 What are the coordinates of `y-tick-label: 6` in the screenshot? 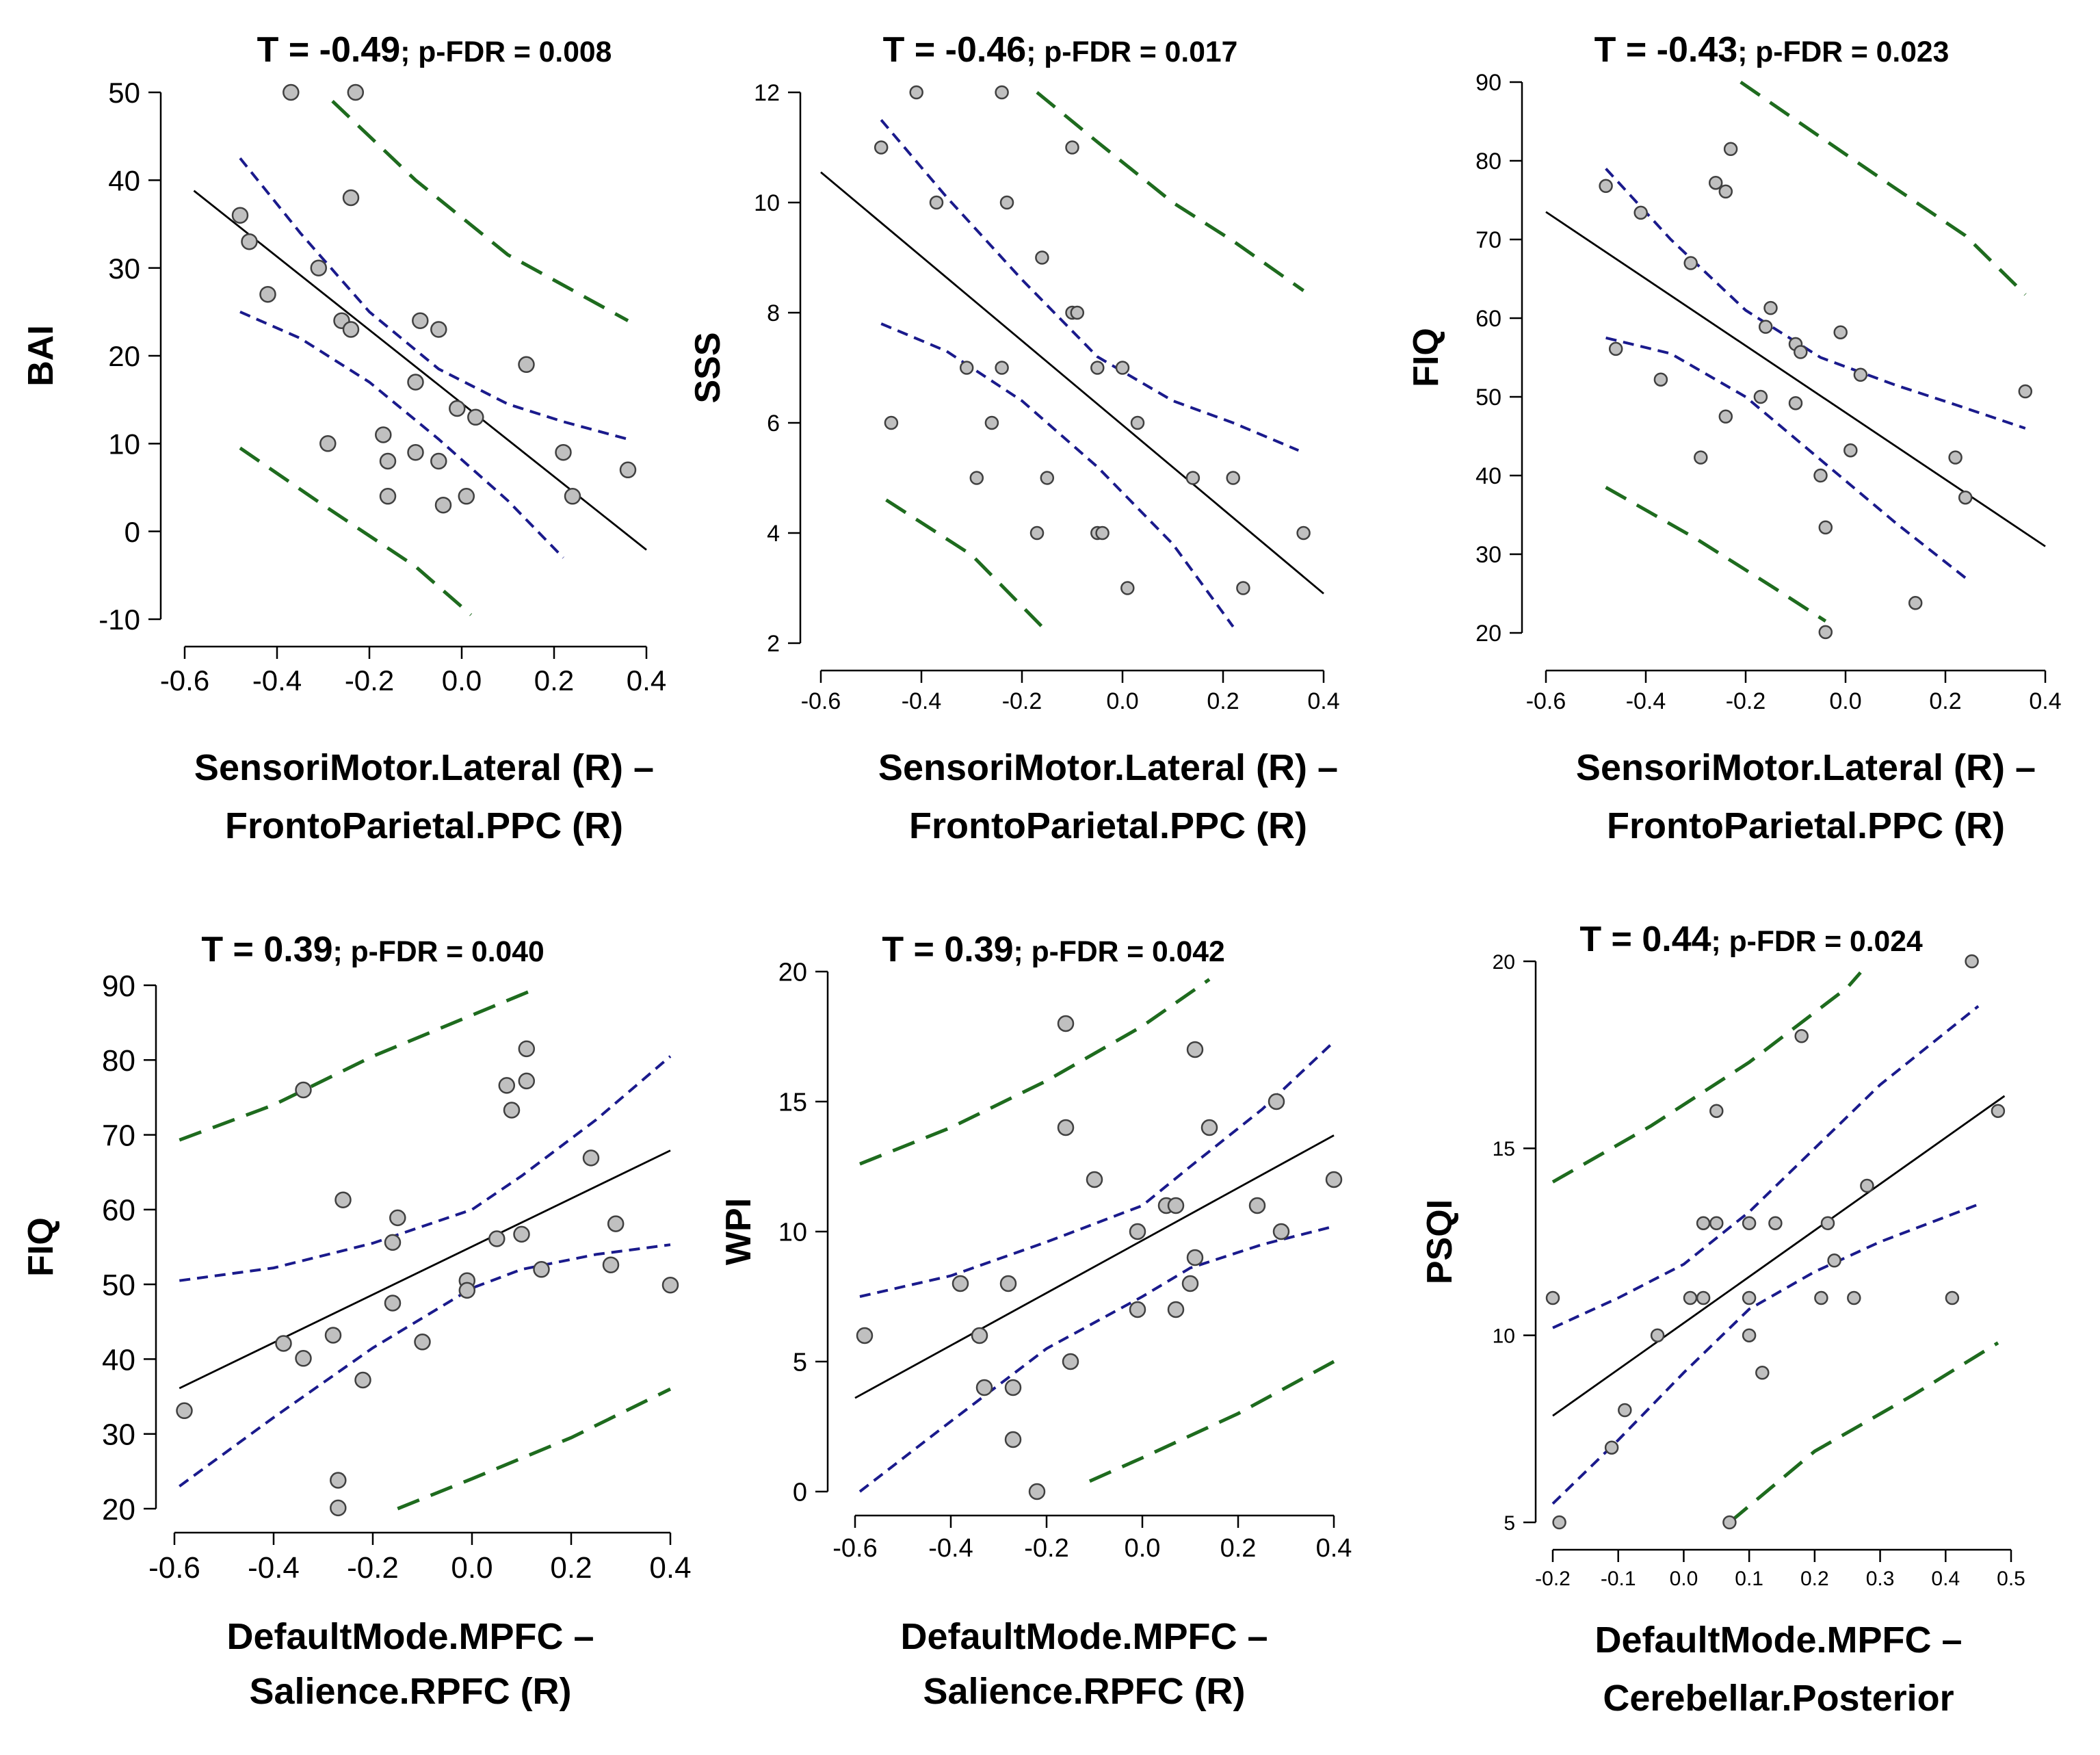 It's located at (773, 424).